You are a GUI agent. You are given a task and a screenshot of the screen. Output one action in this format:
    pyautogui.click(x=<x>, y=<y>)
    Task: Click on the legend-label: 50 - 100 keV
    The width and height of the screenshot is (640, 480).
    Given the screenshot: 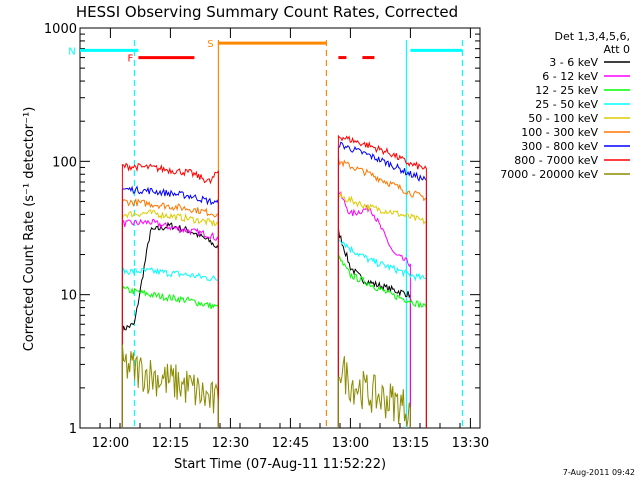 What is the action you would take?
    pyautogui.click(x=563, y=118)
    